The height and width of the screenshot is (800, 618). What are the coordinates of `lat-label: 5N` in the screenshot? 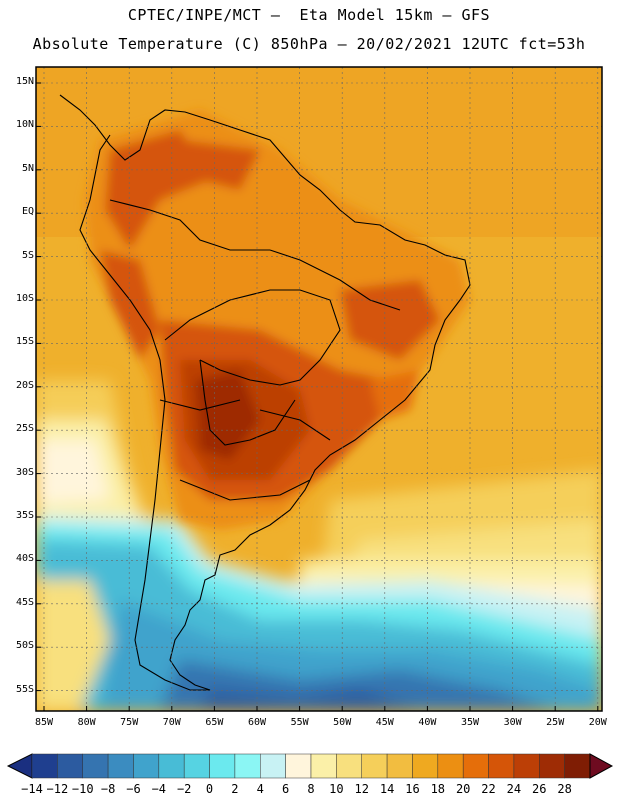 It's located at (27, 168).